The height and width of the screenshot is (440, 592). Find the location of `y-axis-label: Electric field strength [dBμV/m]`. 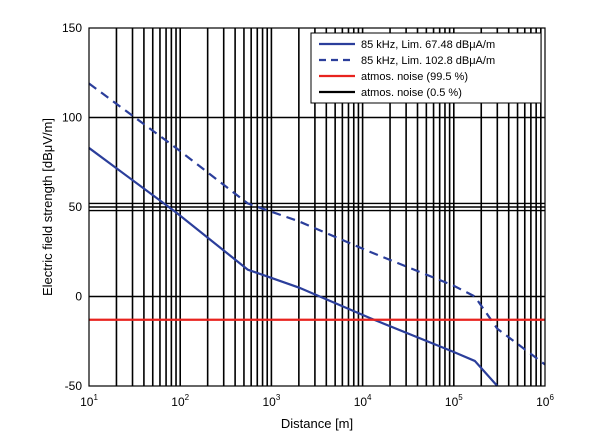

y-axis-label: Electric field strength [dBμV/m] is located at coordinates (47, 207).